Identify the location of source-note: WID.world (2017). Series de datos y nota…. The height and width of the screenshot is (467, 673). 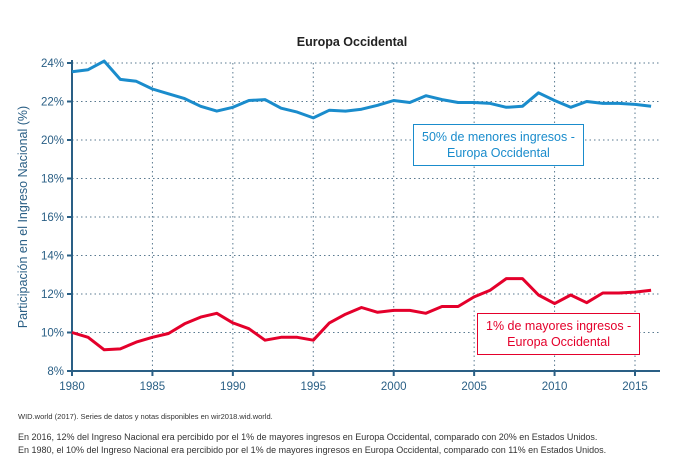
(145, 416).